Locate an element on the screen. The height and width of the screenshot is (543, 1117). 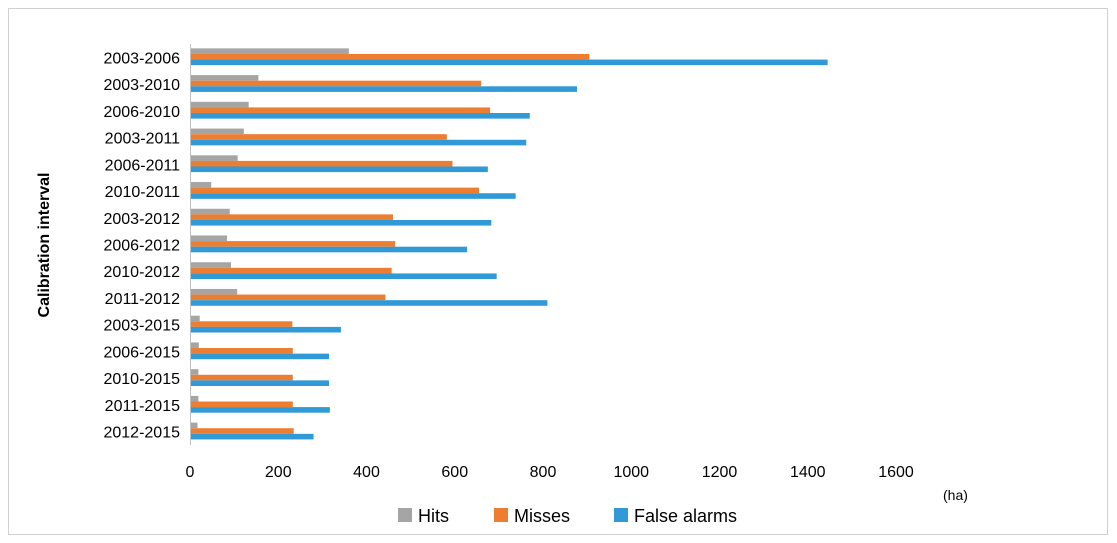
bar-misses-2006-2011 is located at coordinates (321, 163).